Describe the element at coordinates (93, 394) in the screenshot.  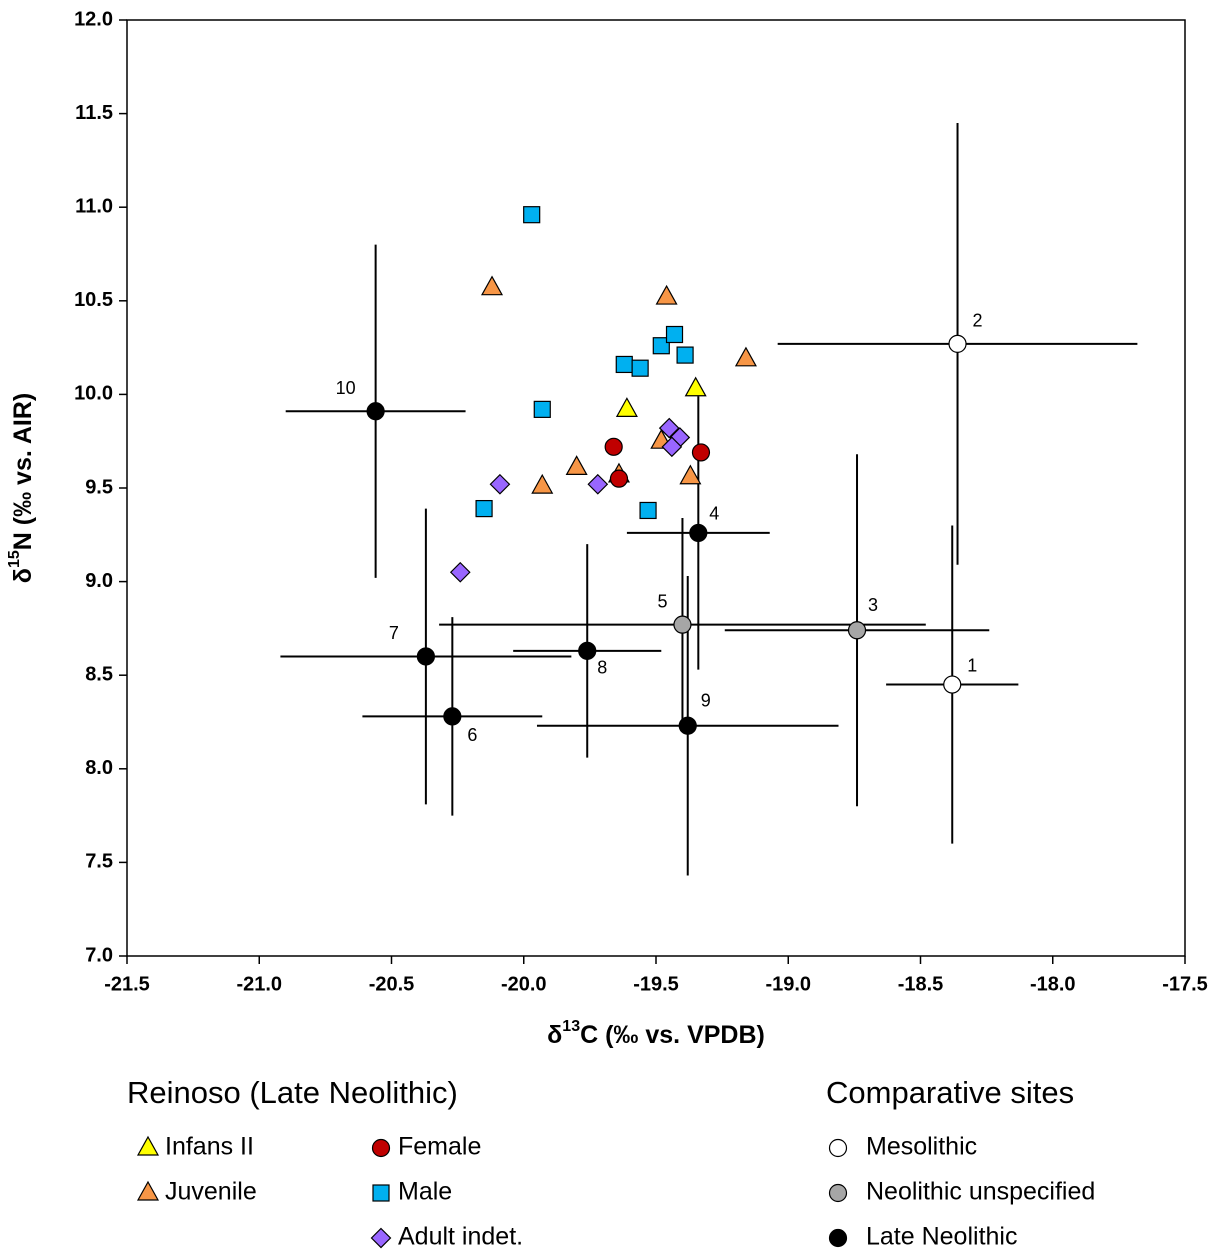
I see `y-tick-label: 10.0` at that location.